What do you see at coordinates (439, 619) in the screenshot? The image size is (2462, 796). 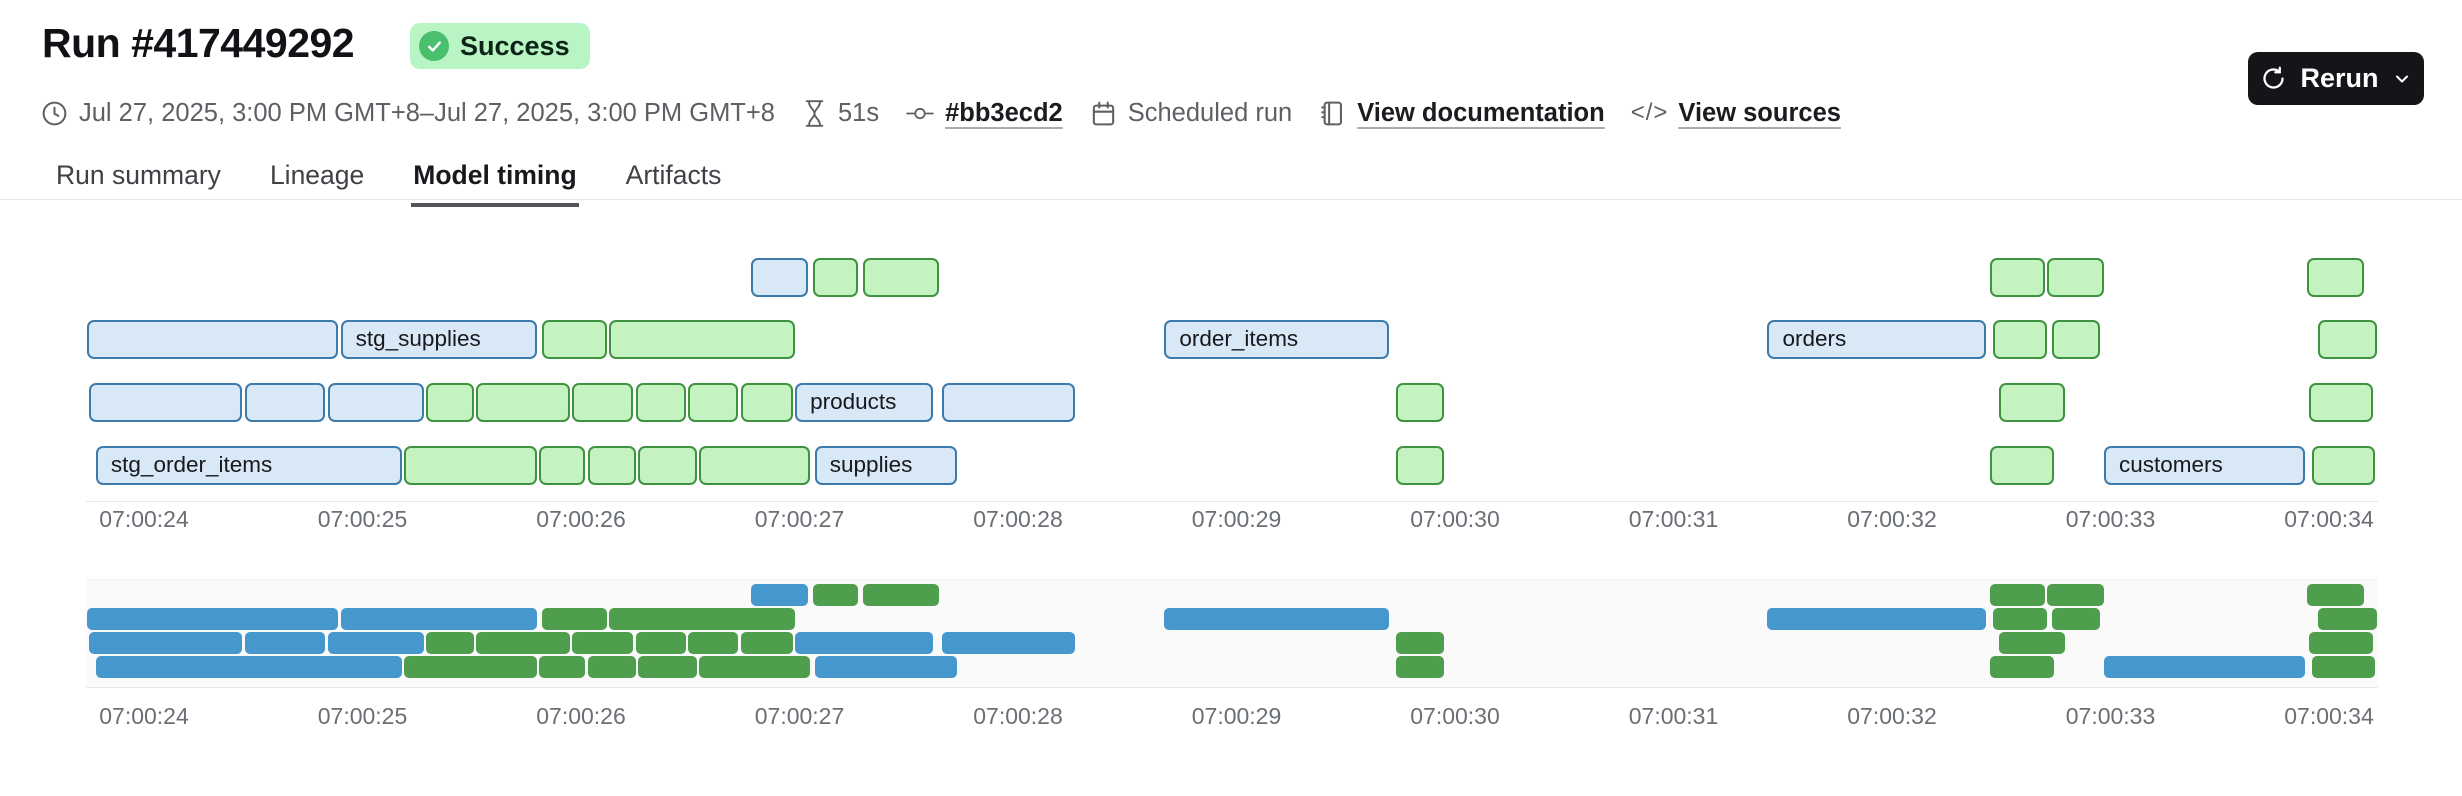 I see `gantt-bar-stg_supplies` at bounding box center [439, 619].